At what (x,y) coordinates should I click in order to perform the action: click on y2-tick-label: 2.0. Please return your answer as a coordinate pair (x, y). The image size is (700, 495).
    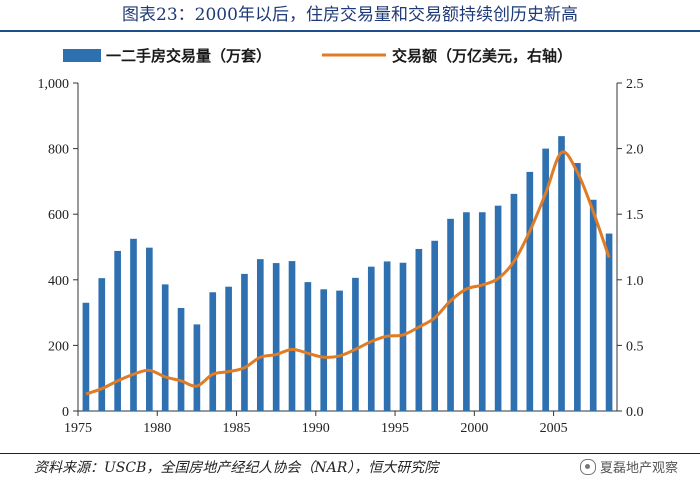
    Looking at the image, I should click on (635, 150).